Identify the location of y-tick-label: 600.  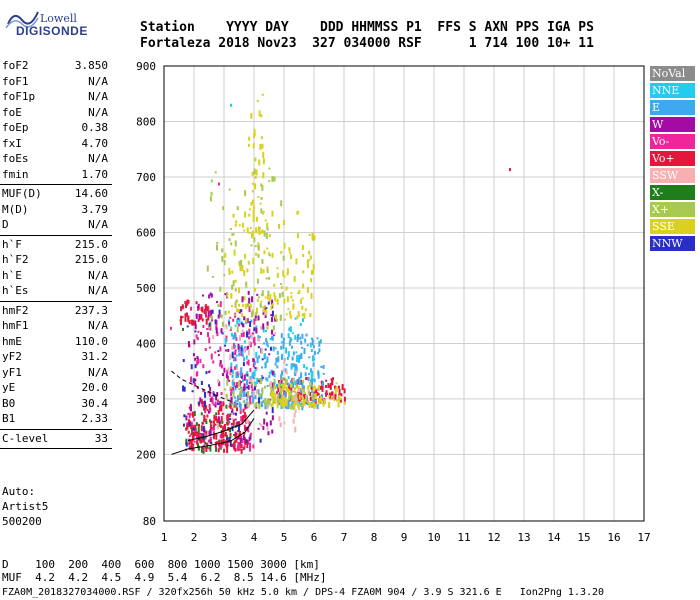
(146, 232).